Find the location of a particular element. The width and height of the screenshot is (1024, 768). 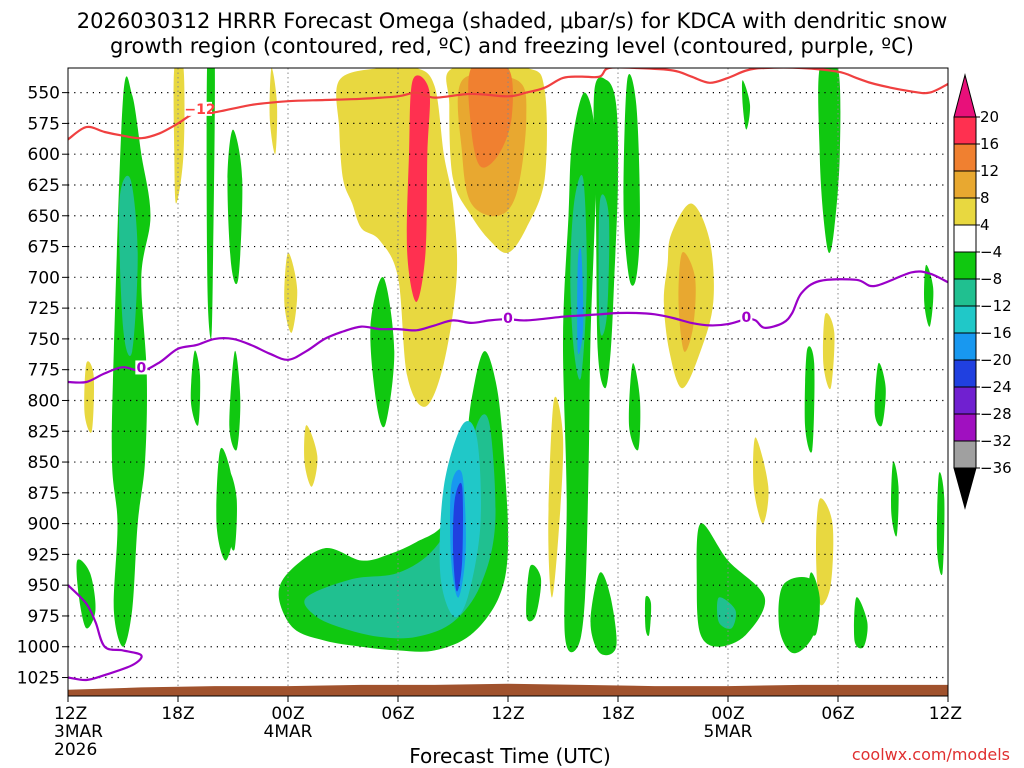

x-tick-date-6: 5MAR is located at coordinates (728, 732).